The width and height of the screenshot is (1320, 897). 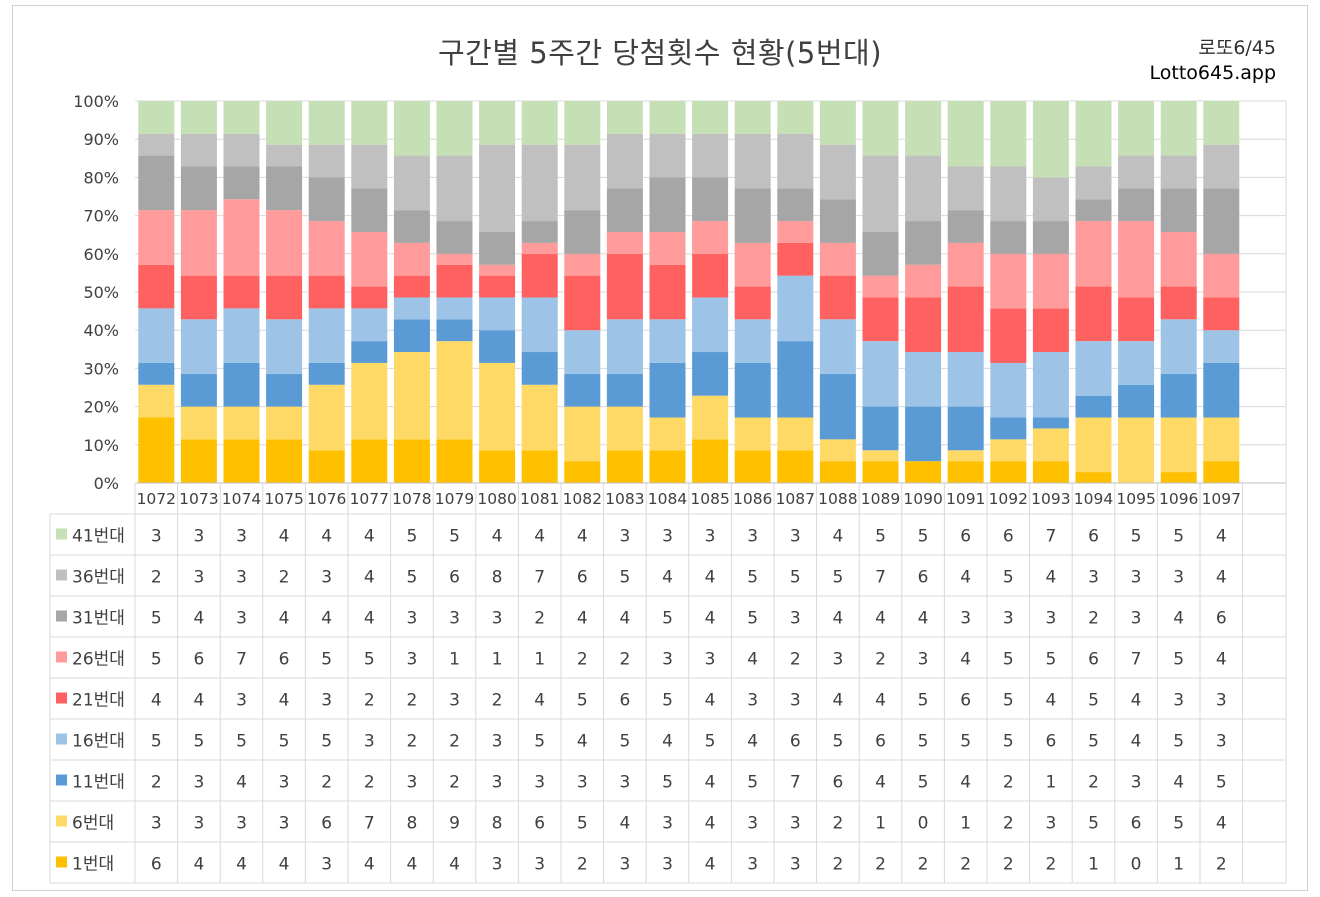 What do you see at coordinates (880, 701) in the screenshot?
I see `data-label-1089-series-4: 4` at bounding box center [880, 701].